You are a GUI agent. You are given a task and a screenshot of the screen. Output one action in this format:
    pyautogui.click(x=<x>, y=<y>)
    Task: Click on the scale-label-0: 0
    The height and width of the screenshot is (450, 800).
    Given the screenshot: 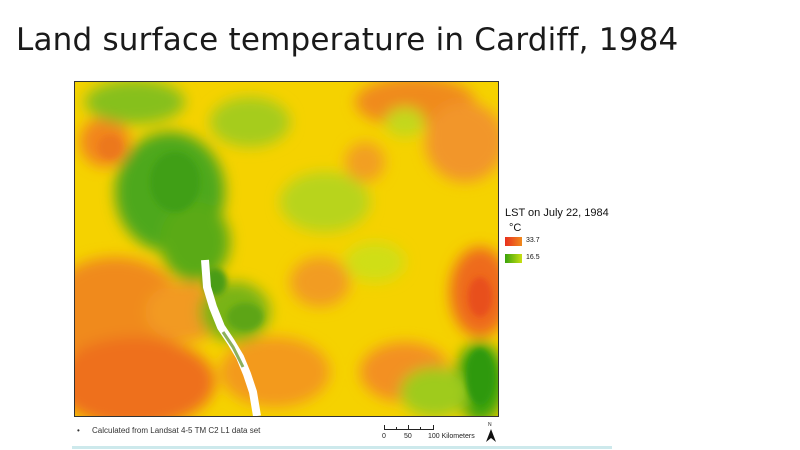 What is the action you would take?
    pyautogui.click(x=384, y=436)
    